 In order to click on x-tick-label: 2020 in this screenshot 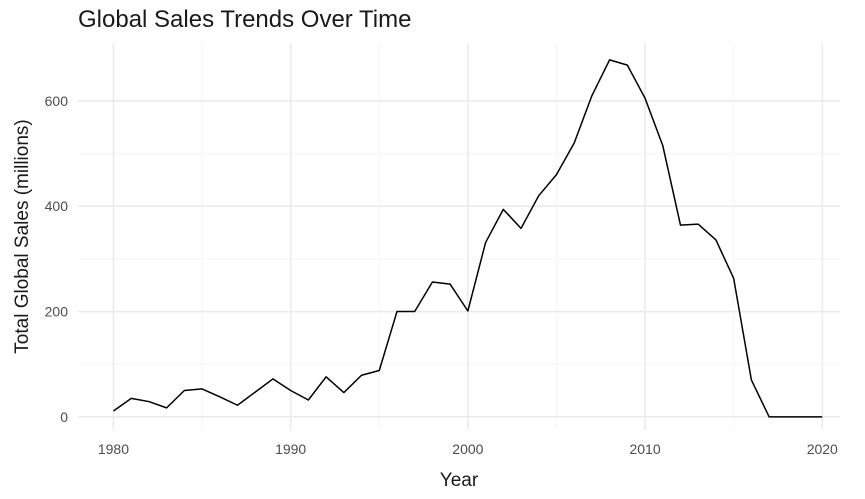, I will do `click(822, 449)`.